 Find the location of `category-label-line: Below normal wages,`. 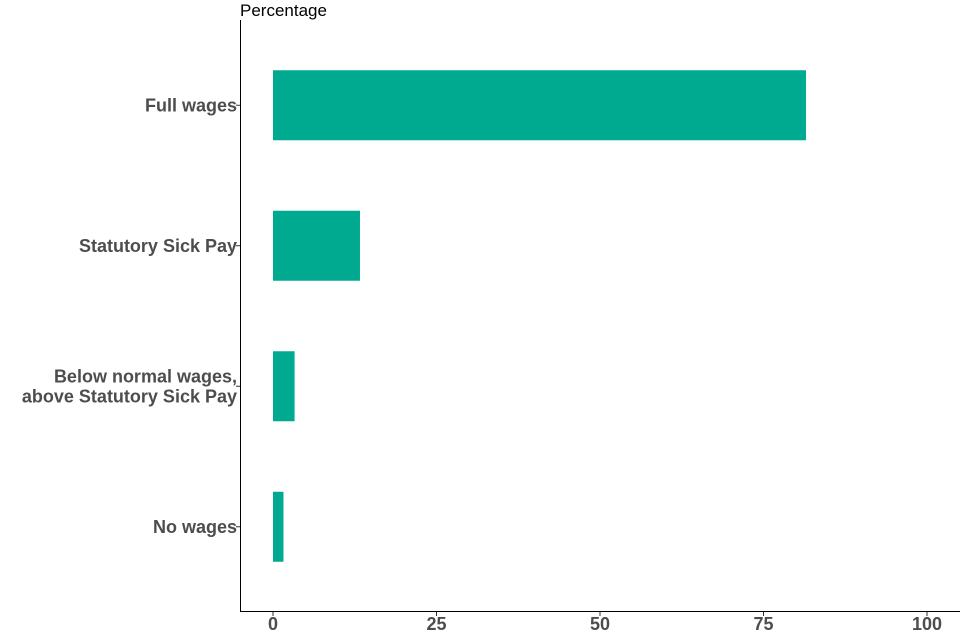

category-label-line: Below normal wages, is located at coordinates (145, 376).